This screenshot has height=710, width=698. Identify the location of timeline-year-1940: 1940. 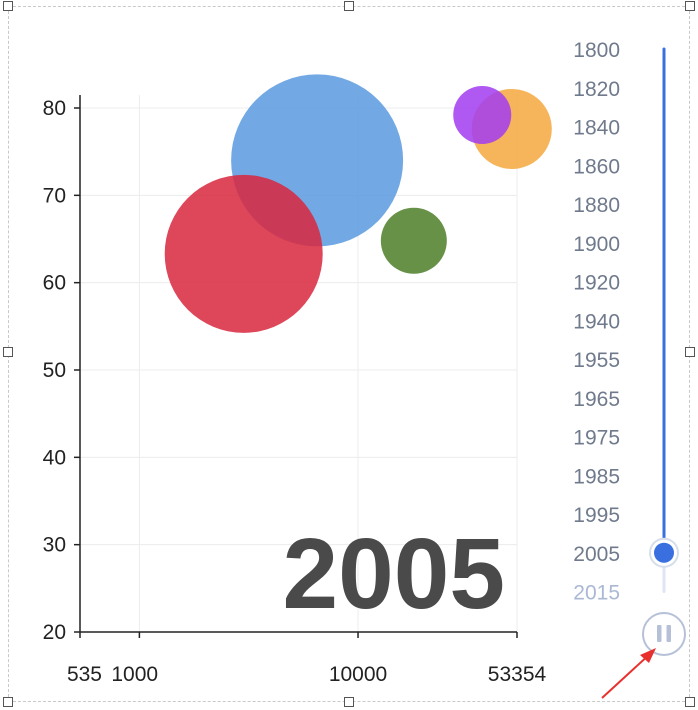
(596, 321).